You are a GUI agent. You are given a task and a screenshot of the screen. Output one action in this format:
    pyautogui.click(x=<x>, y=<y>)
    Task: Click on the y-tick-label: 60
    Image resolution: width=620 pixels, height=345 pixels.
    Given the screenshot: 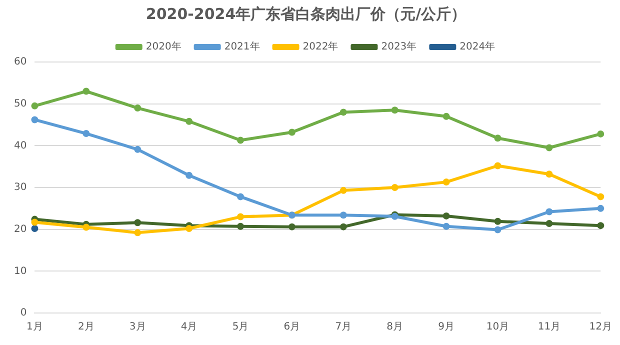 What is the action you would take?
    pyautogui.click(x=20, y=62)
    